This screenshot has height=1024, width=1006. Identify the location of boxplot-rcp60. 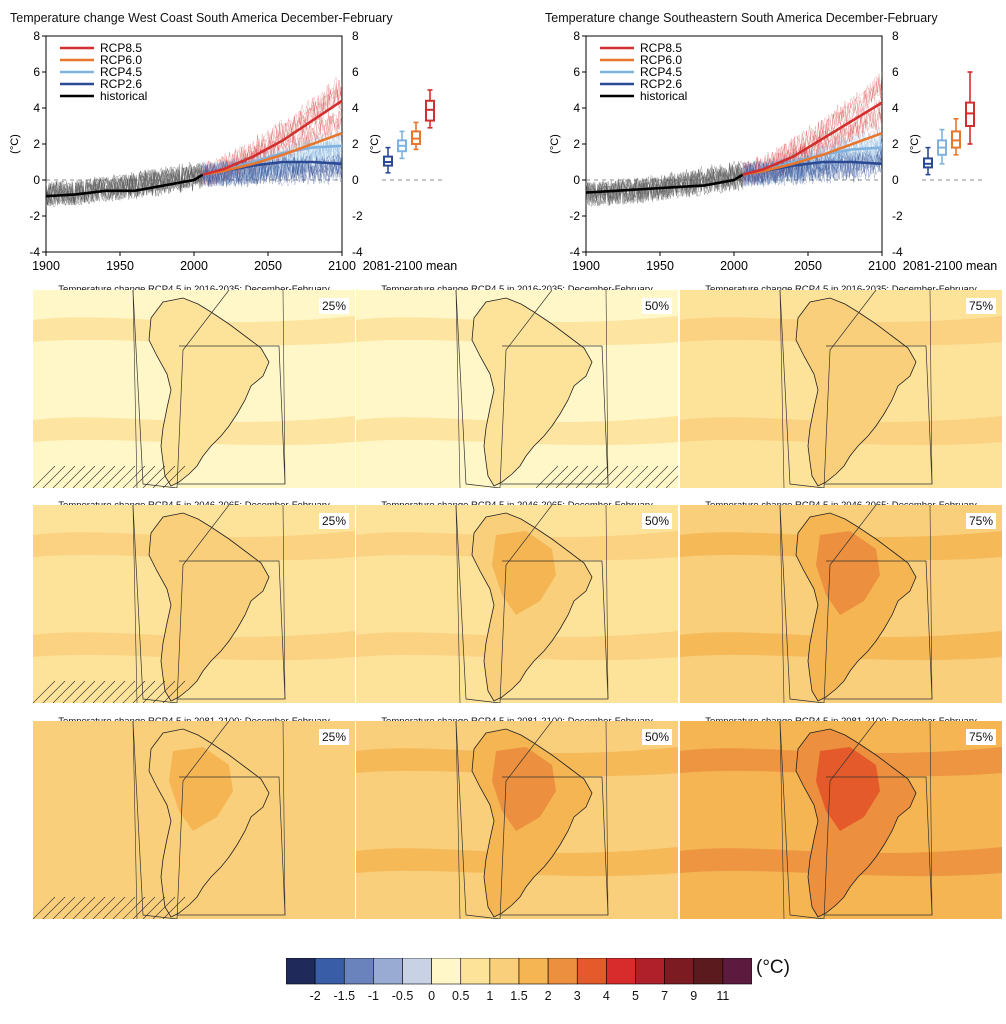
(956, 137).